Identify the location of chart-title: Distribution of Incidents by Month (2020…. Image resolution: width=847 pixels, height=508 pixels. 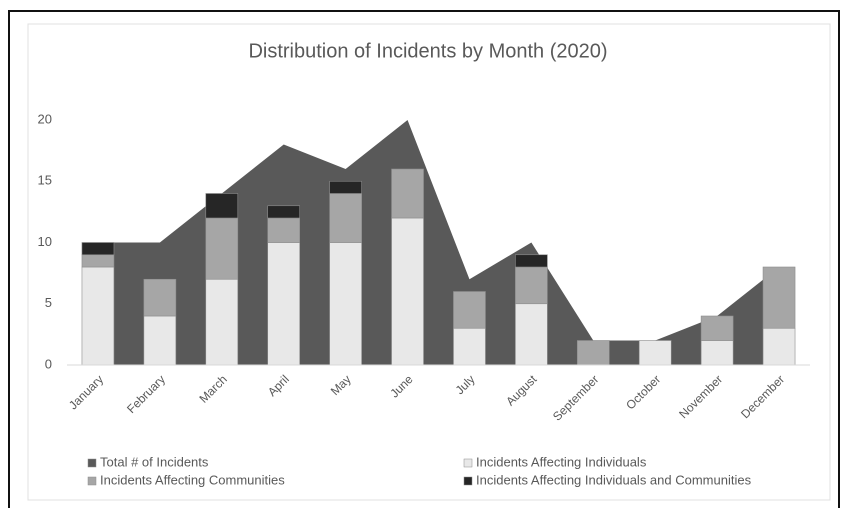
(427, 51).